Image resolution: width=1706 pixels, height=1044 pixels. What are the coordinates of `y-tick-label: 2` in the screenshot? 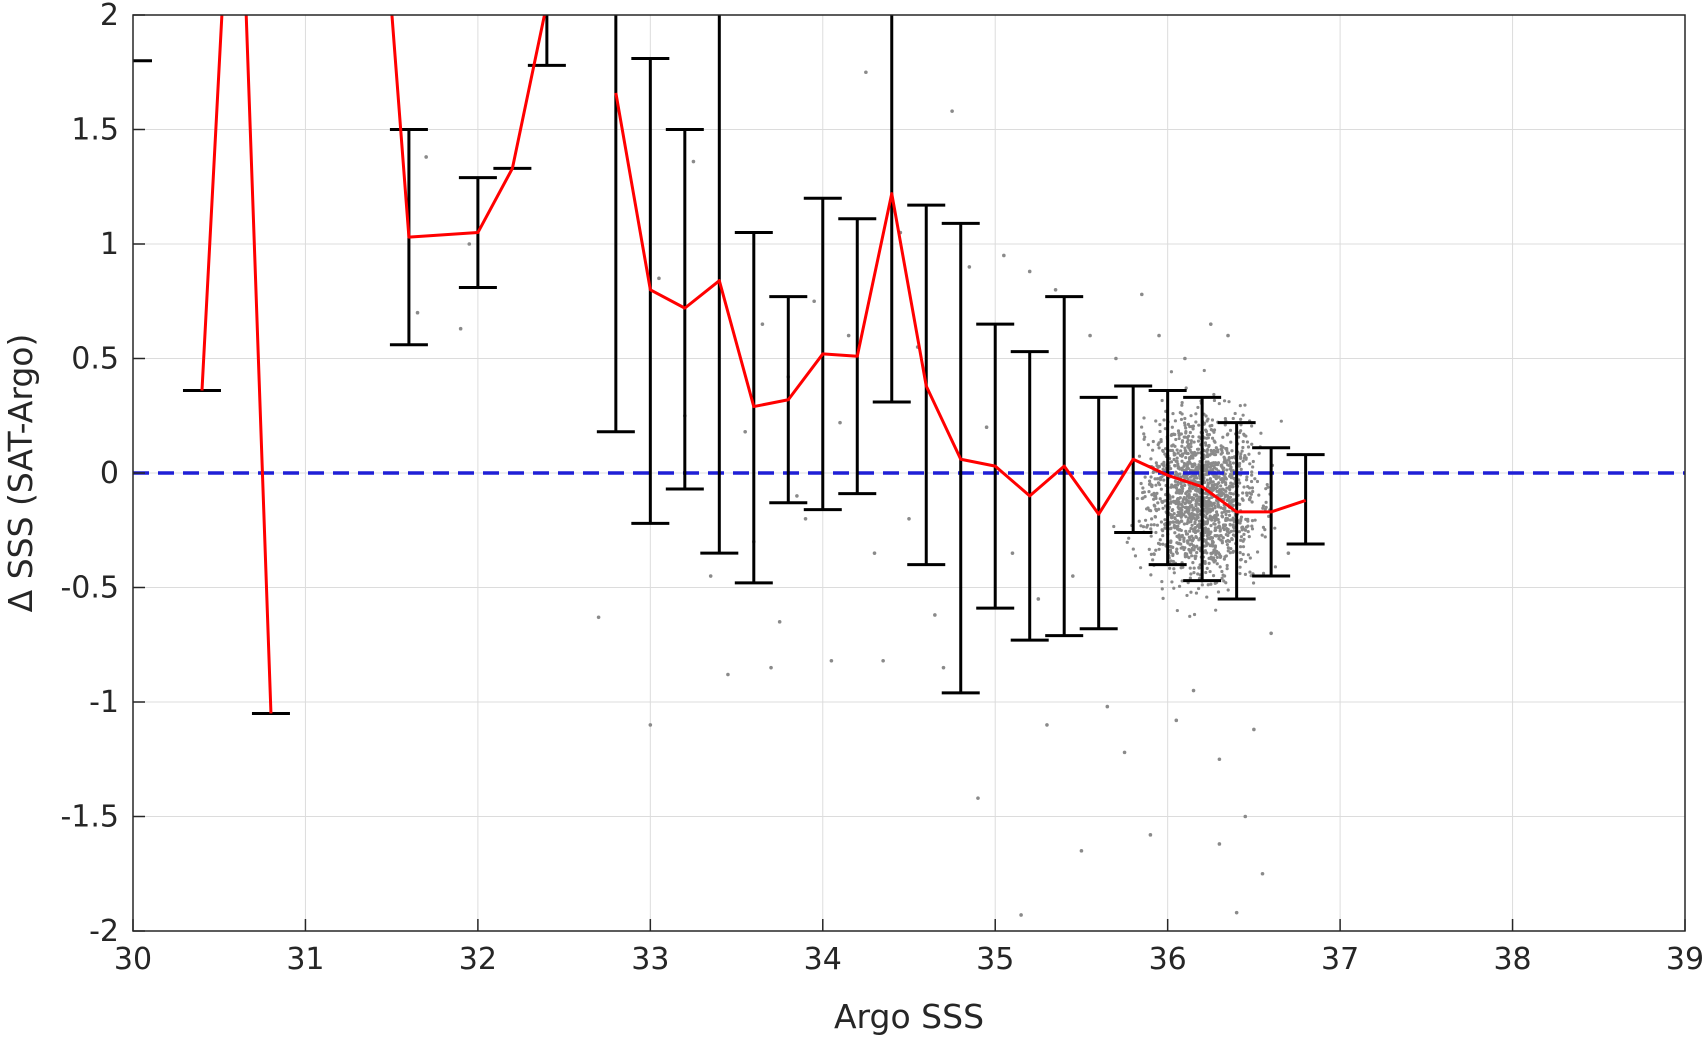 It's located at (109, 16).